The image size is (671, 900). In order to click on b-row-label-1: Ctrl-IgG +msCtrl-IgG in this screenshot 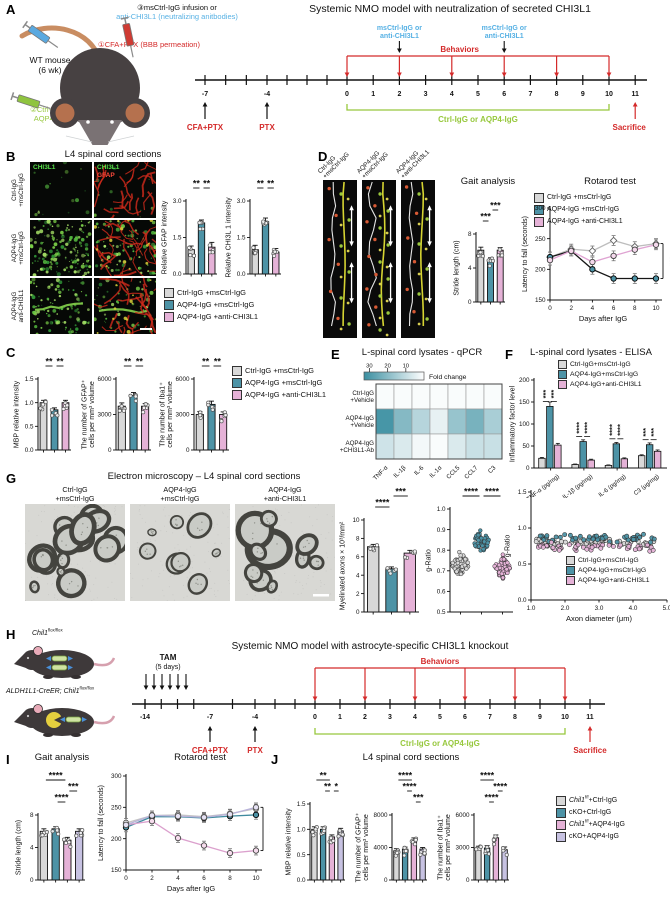, I will do `click(17, 190)`.